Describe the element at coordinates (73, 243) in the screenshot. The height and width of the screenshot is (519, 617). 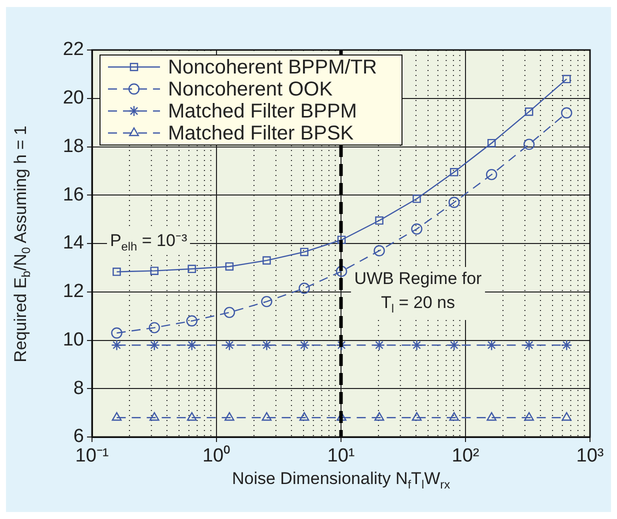
I see `y-tick-label: 14` at that location.